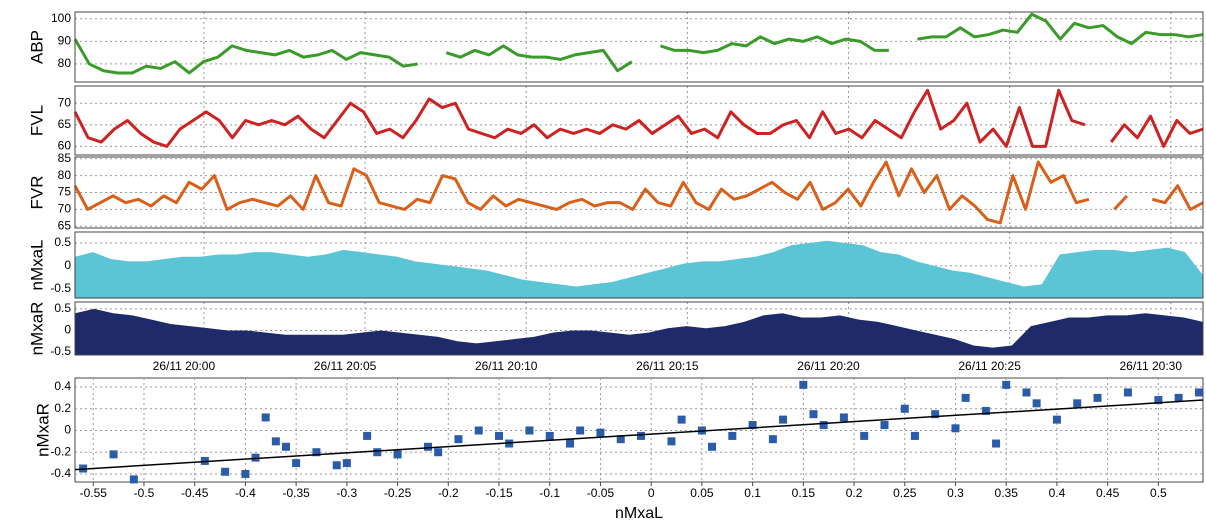  I want to click on x-tick-label: -0.2, so click(448, 493).